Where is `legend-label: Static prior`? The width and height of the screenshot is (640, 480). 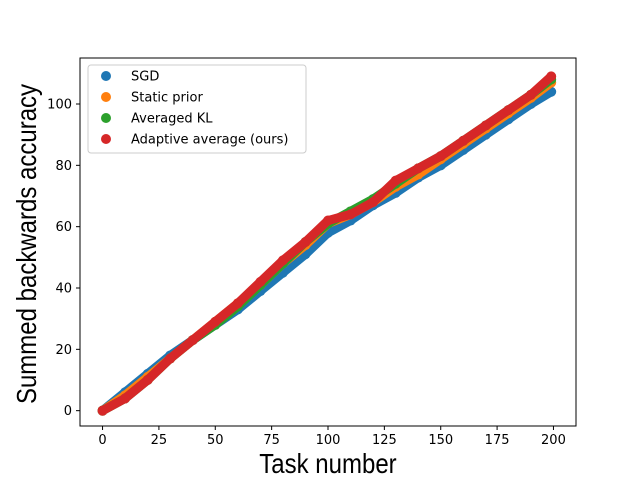
legend-label: Static prior is located at coordinates (167, 98).